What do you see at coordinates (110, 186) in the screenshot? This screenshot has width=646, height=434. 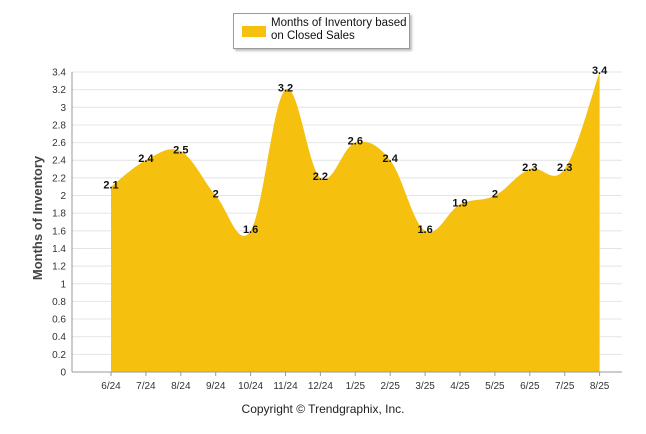 I see `data-label: 2.1` at bounding box center [110, 186].